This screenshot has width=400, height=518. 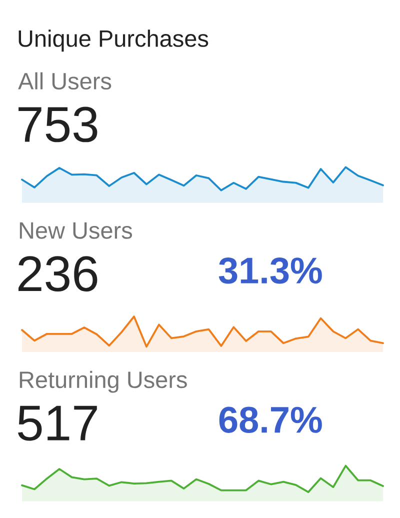 I want to click on chart-subtitle: All Users, so click(x=65, y=81).